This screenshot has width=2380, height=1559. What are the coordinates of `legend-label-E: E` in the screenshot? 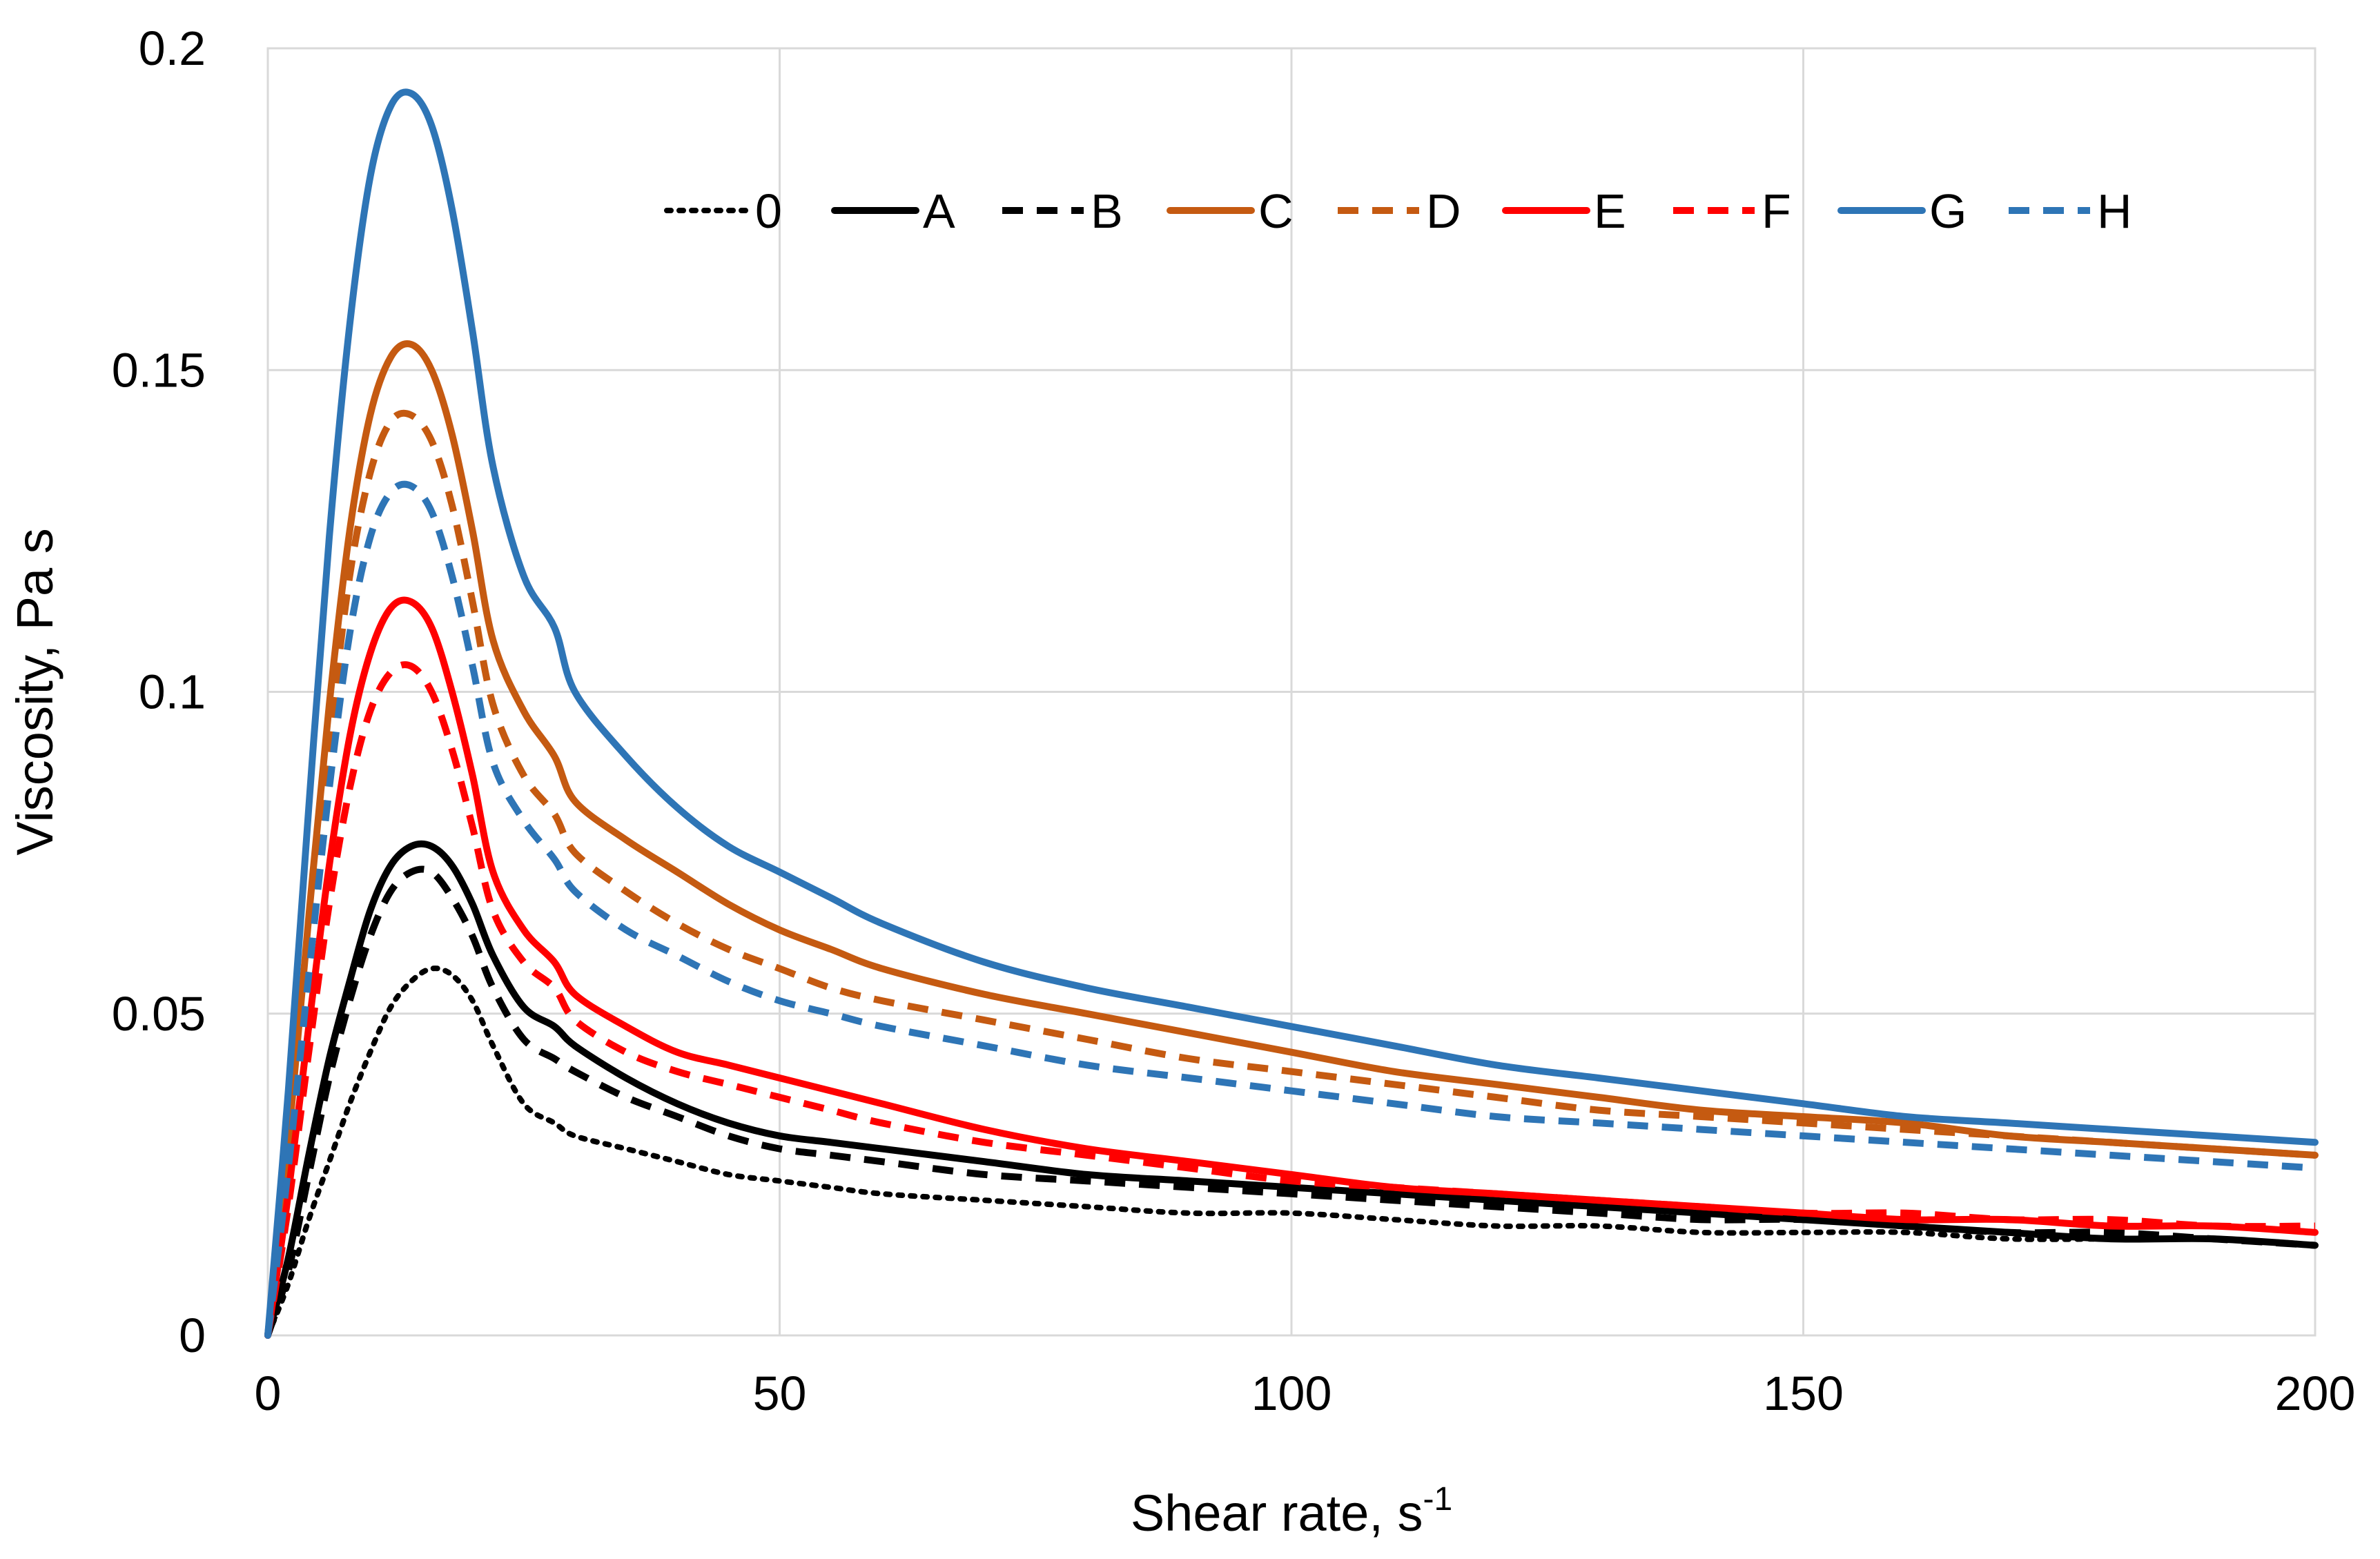 It's located at (1610, 211).